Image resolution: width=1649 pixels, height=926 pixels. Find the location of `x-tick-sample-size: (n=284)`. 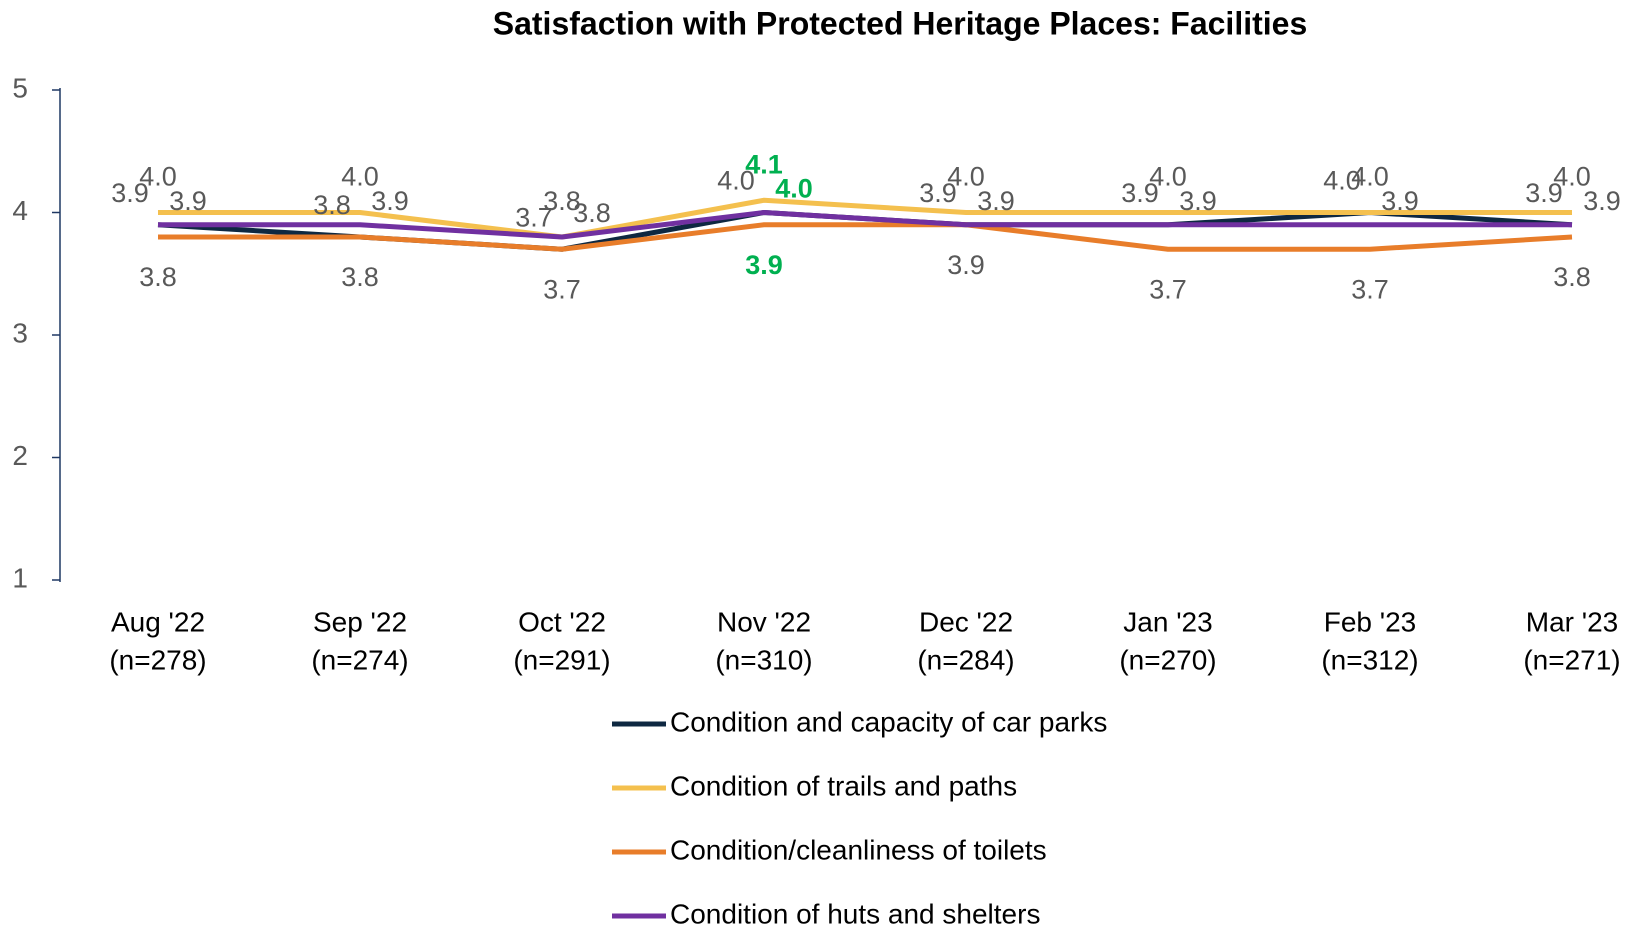

x-tick-sample-size: (n=284) is located at coordinates (965, 659).